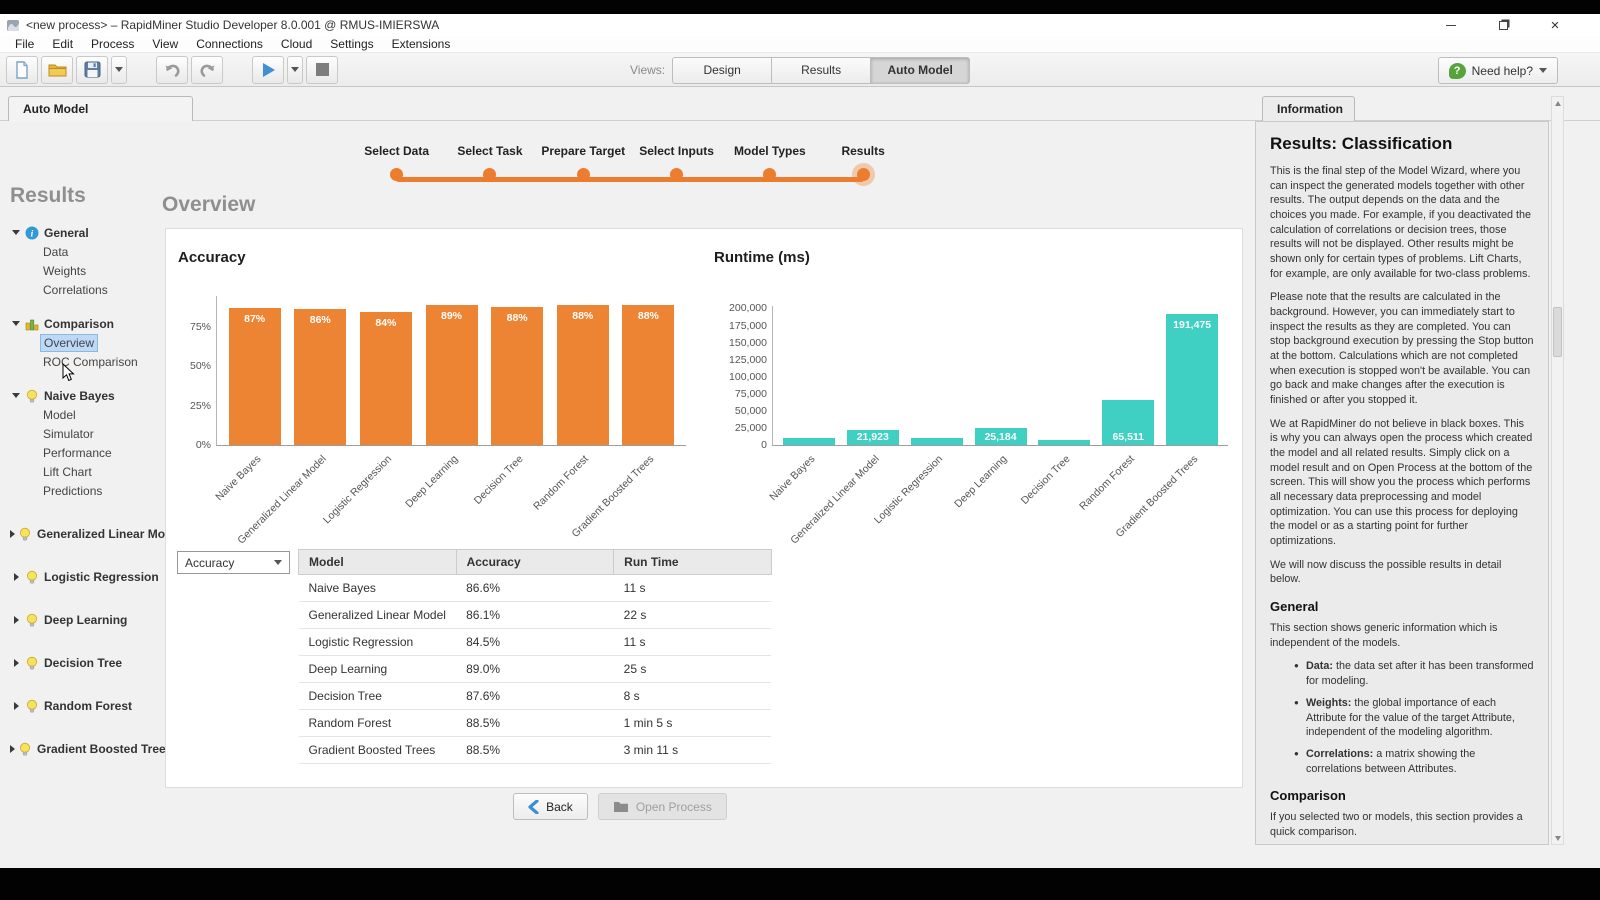 The width and height of the screenshot is (1600, 900). Describe the element at coordinates (750, 410) in the screenshot. I see `y-axis-tick: 50,000` at that location.